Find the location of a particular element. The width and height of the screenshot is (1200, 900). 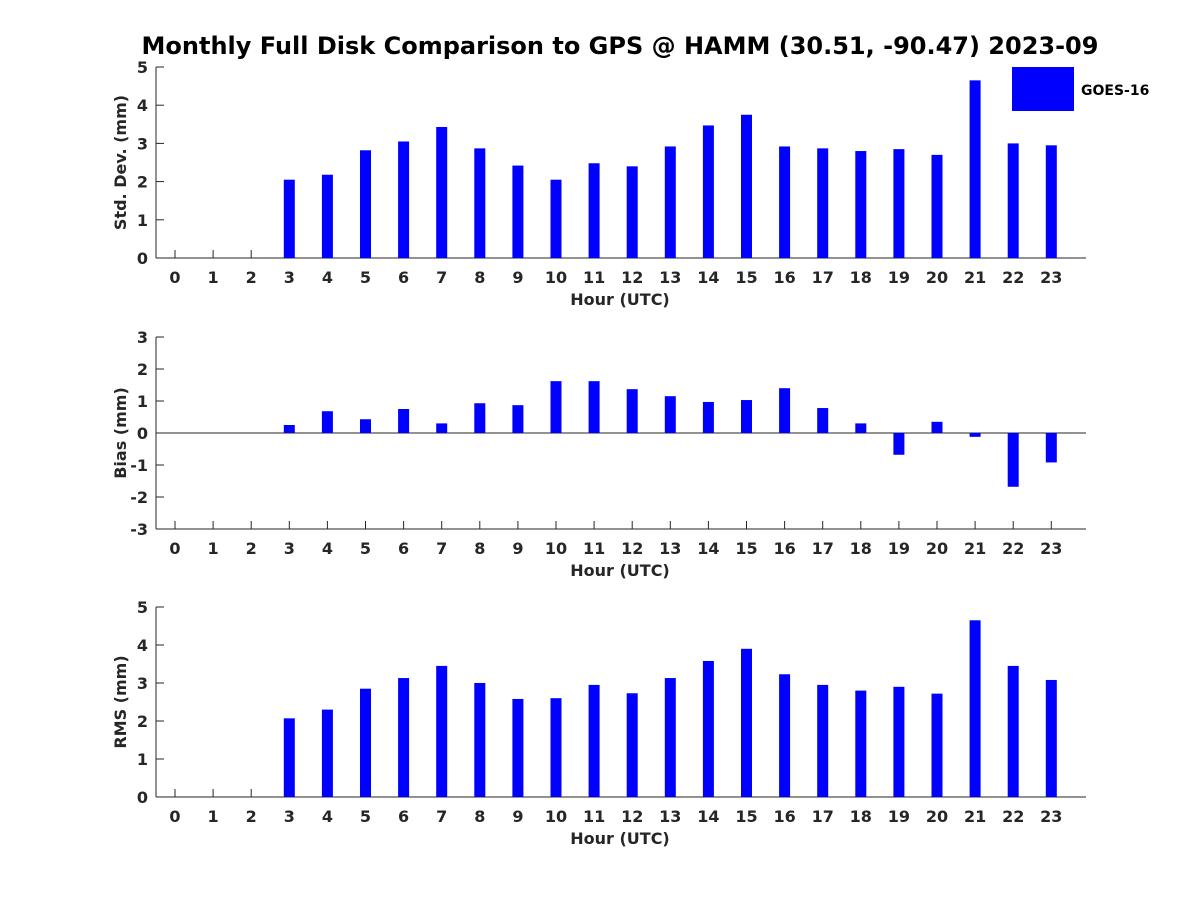

x-tick-label: 9 is located at coordinates (517, 277).